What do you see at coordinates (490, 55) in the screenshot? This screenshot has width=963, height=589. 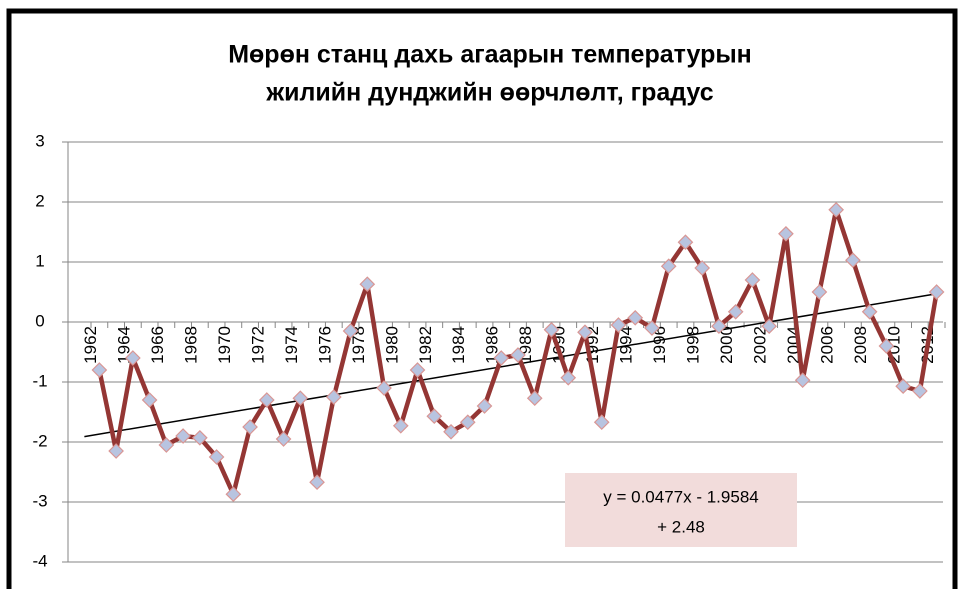 I see `chart-title: Мөрөн станц дахь агаарын температурын` at bounding box center [490, 55].